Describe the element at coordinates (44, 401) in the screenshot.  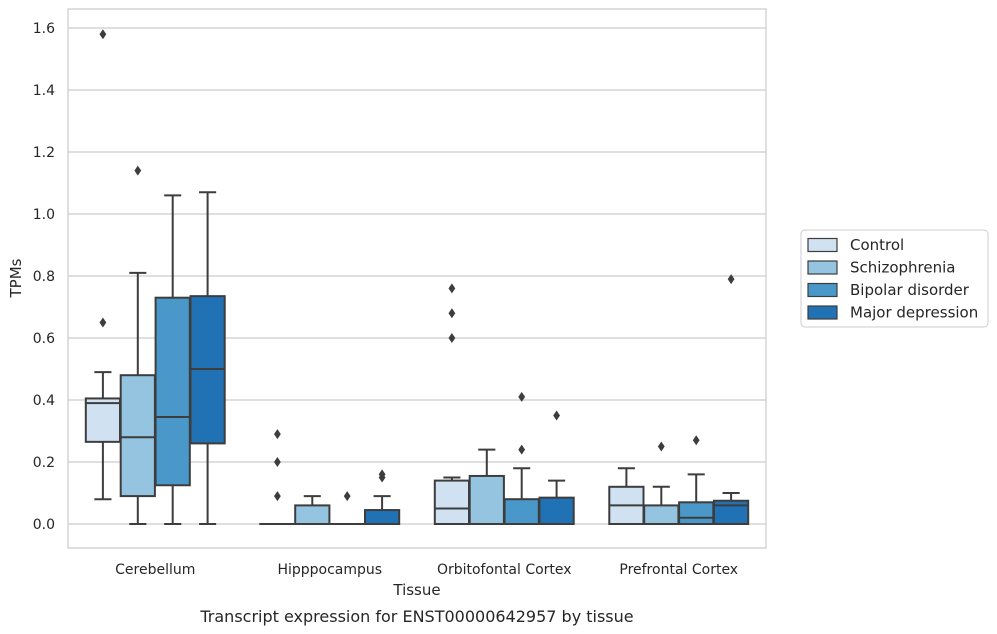
I see `y-tick-label: 0.4` at that location.